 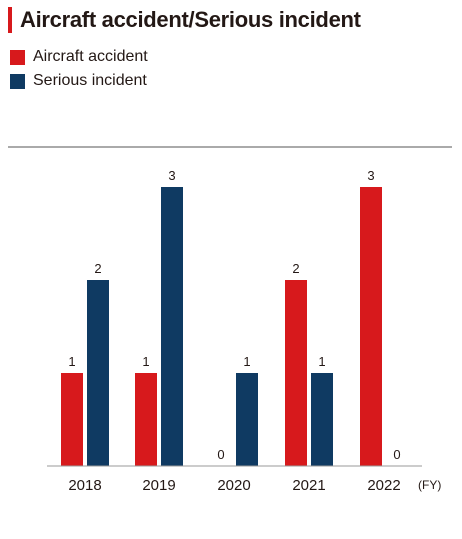 What do you see at coordinates (90, 56) in the screenshot?
I see `legend-label-aircraft-accident: Aircraft accident` at bounding box center [90, 56].